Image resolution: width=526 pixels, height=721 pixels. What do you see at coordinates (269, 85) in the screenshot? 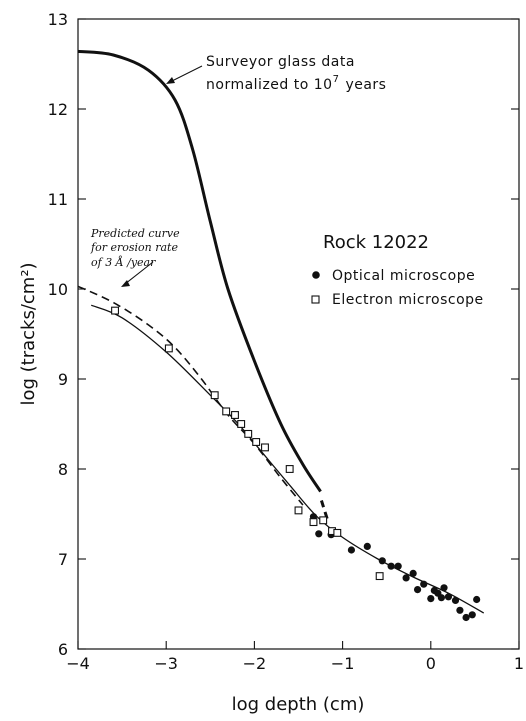
I see `surveyor-line2-text: normalized to 10` at bounding box center [269, 85].